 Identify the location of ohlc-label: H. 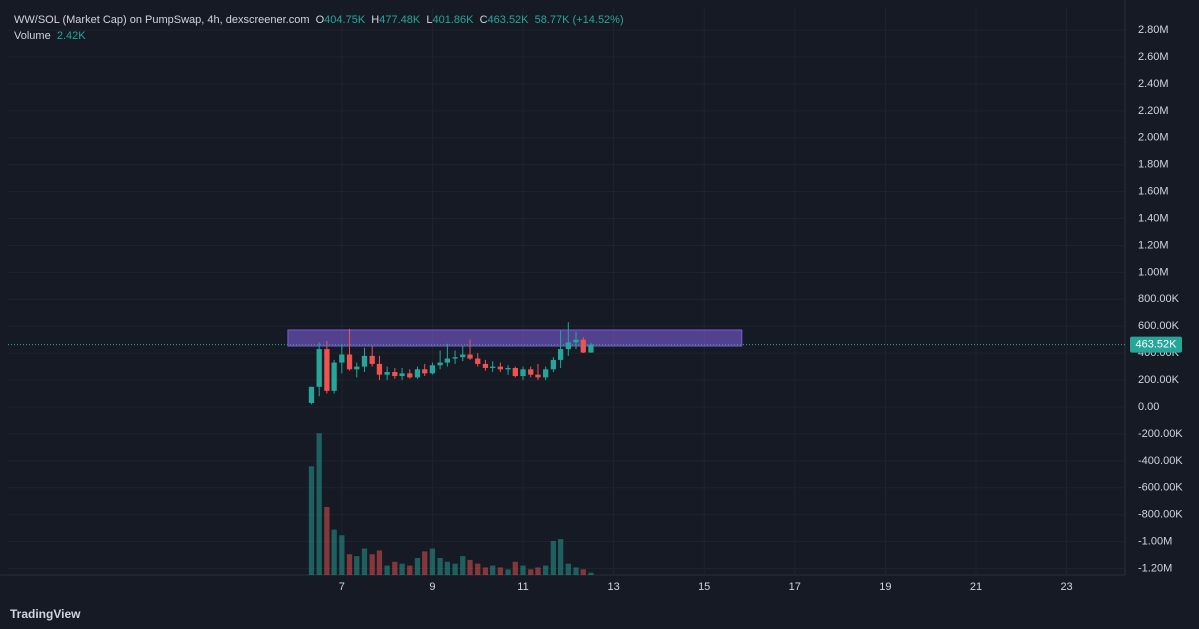
(375, 20).